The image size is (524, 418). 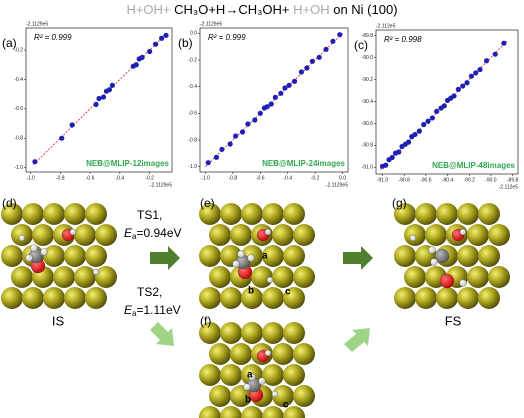 What do you see at coordinates (9, 203) in the screenshot?
I see `panel-label: (d)` at bounding box center [9, 203].